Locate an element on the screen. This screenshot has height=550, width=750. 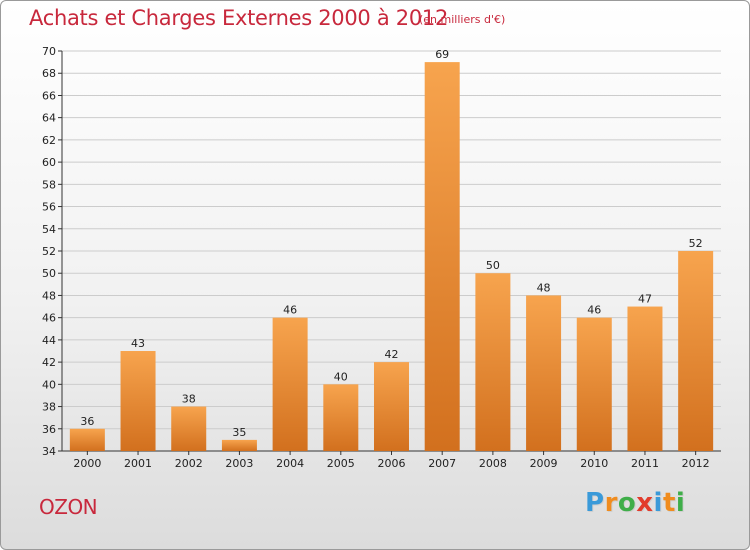
y-tick-label: 60 is located at coordinates (49, 162).